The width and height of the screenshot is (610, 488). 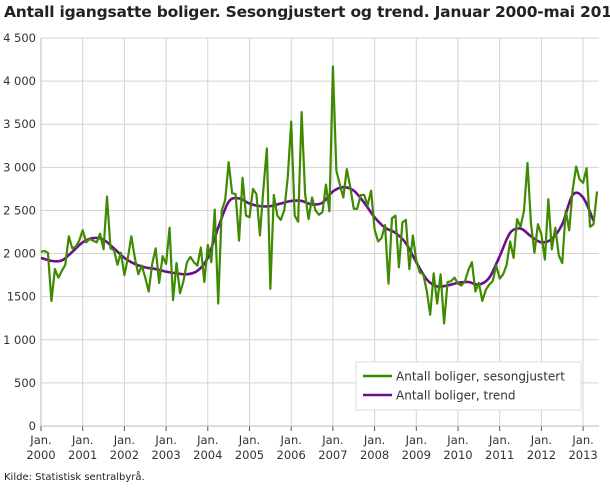 What do you see at coordinates (582, 455) in the screenshot?
I see `x-tick-label-year: 2013` at bounding box center [582, 455].